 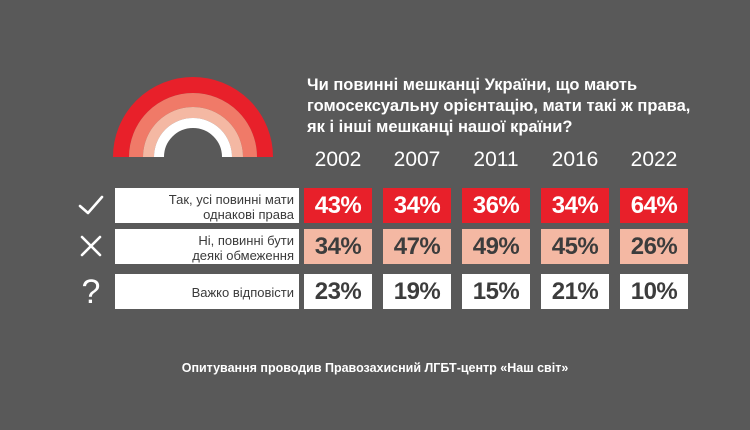 I want to click on value-undecided-2002: 23%, so click(x=338, y=291).